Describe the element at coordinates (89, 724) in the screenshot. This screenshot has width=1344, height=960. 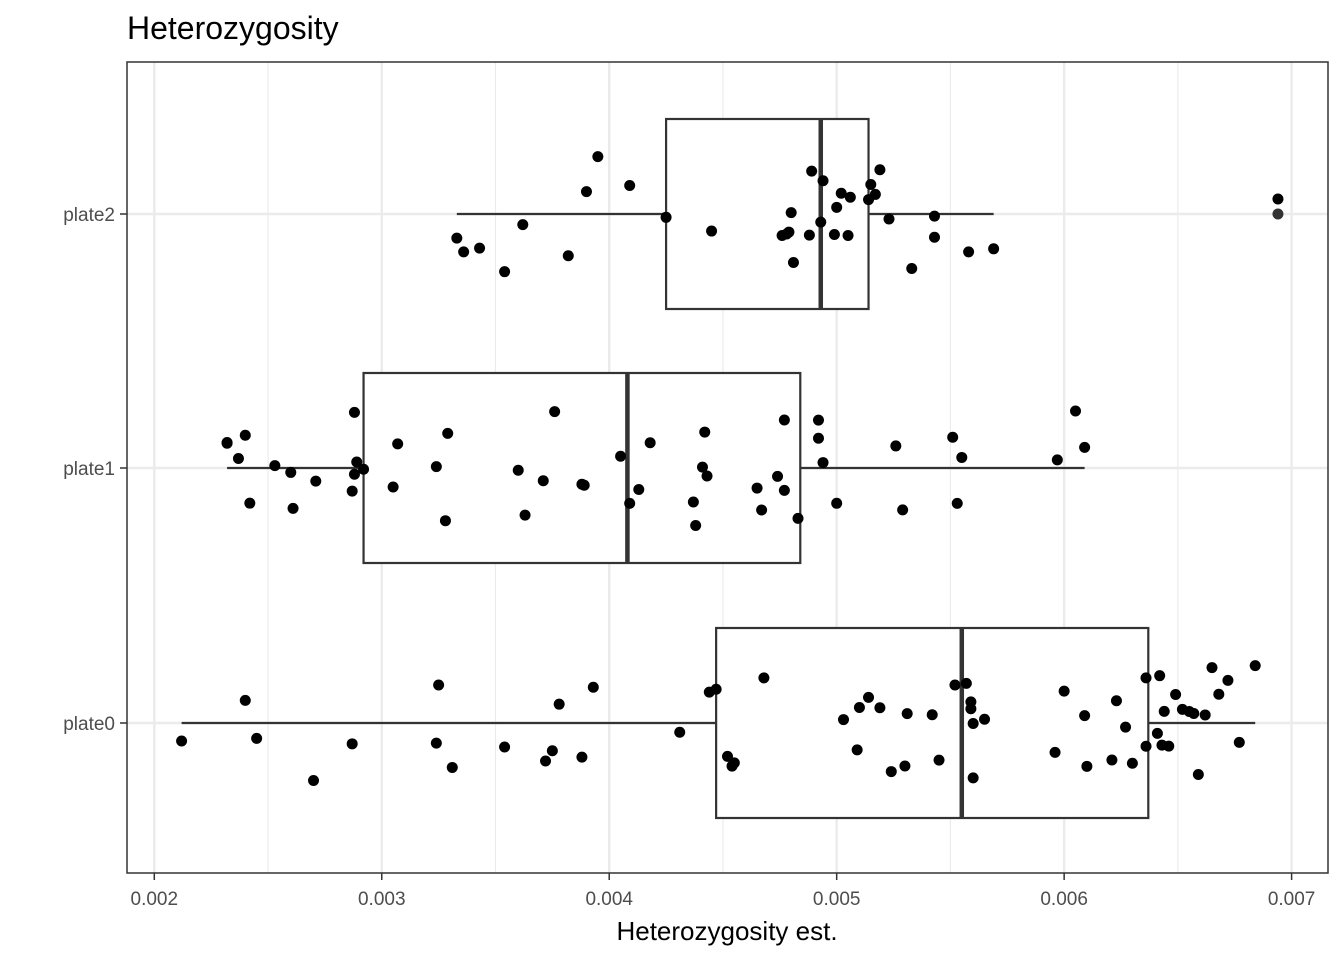
I see `y-tick-label: plate0` at that location.